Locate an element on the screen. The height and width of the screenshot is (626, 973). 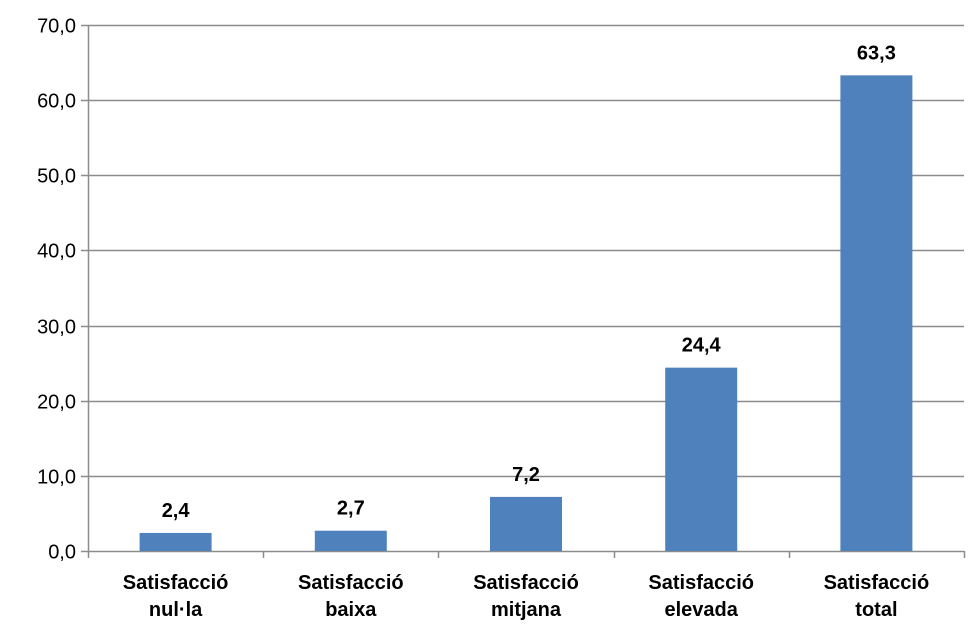
y-tick-label: 60,0 is located at coordinates (56, 102).